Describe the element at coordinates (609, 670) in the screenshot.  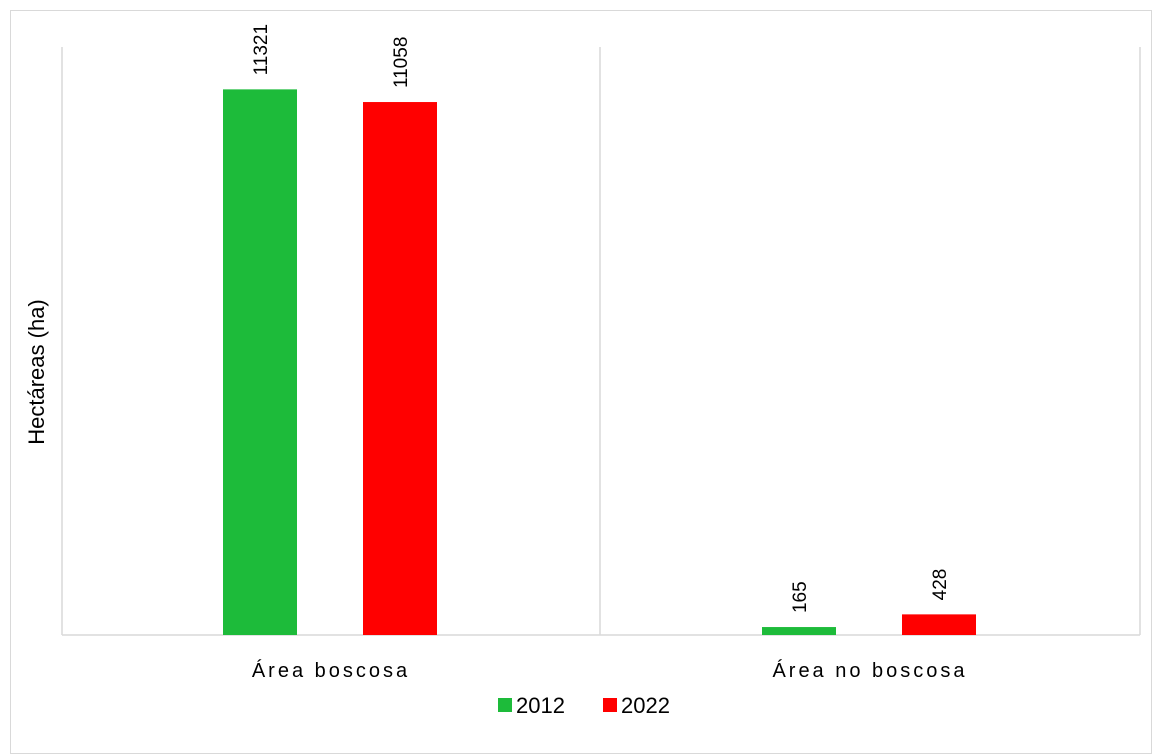
I see `x-tick-labels: Área boscosa Área no boscosa` at that location.